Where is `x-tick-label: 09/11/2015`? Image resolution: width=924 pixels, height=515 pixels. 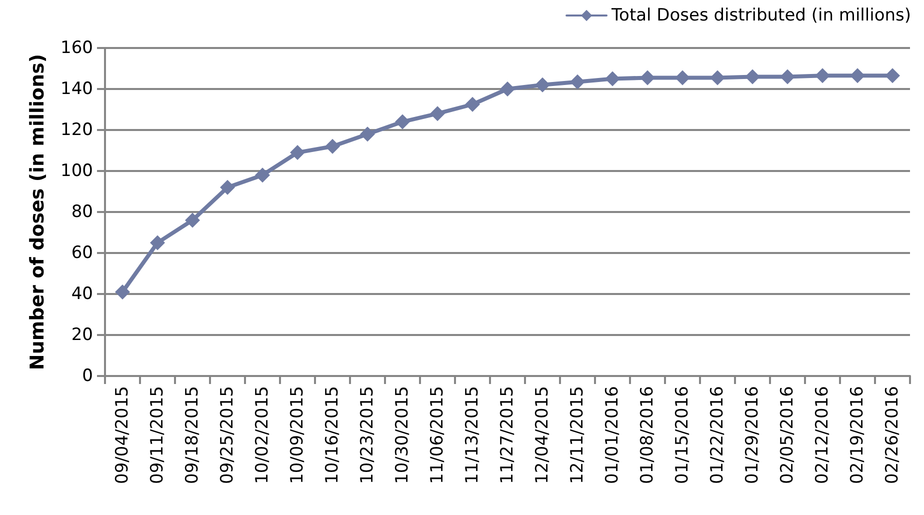
x-tick-label: 09/11/2015 is located at coordinates (158, 435).